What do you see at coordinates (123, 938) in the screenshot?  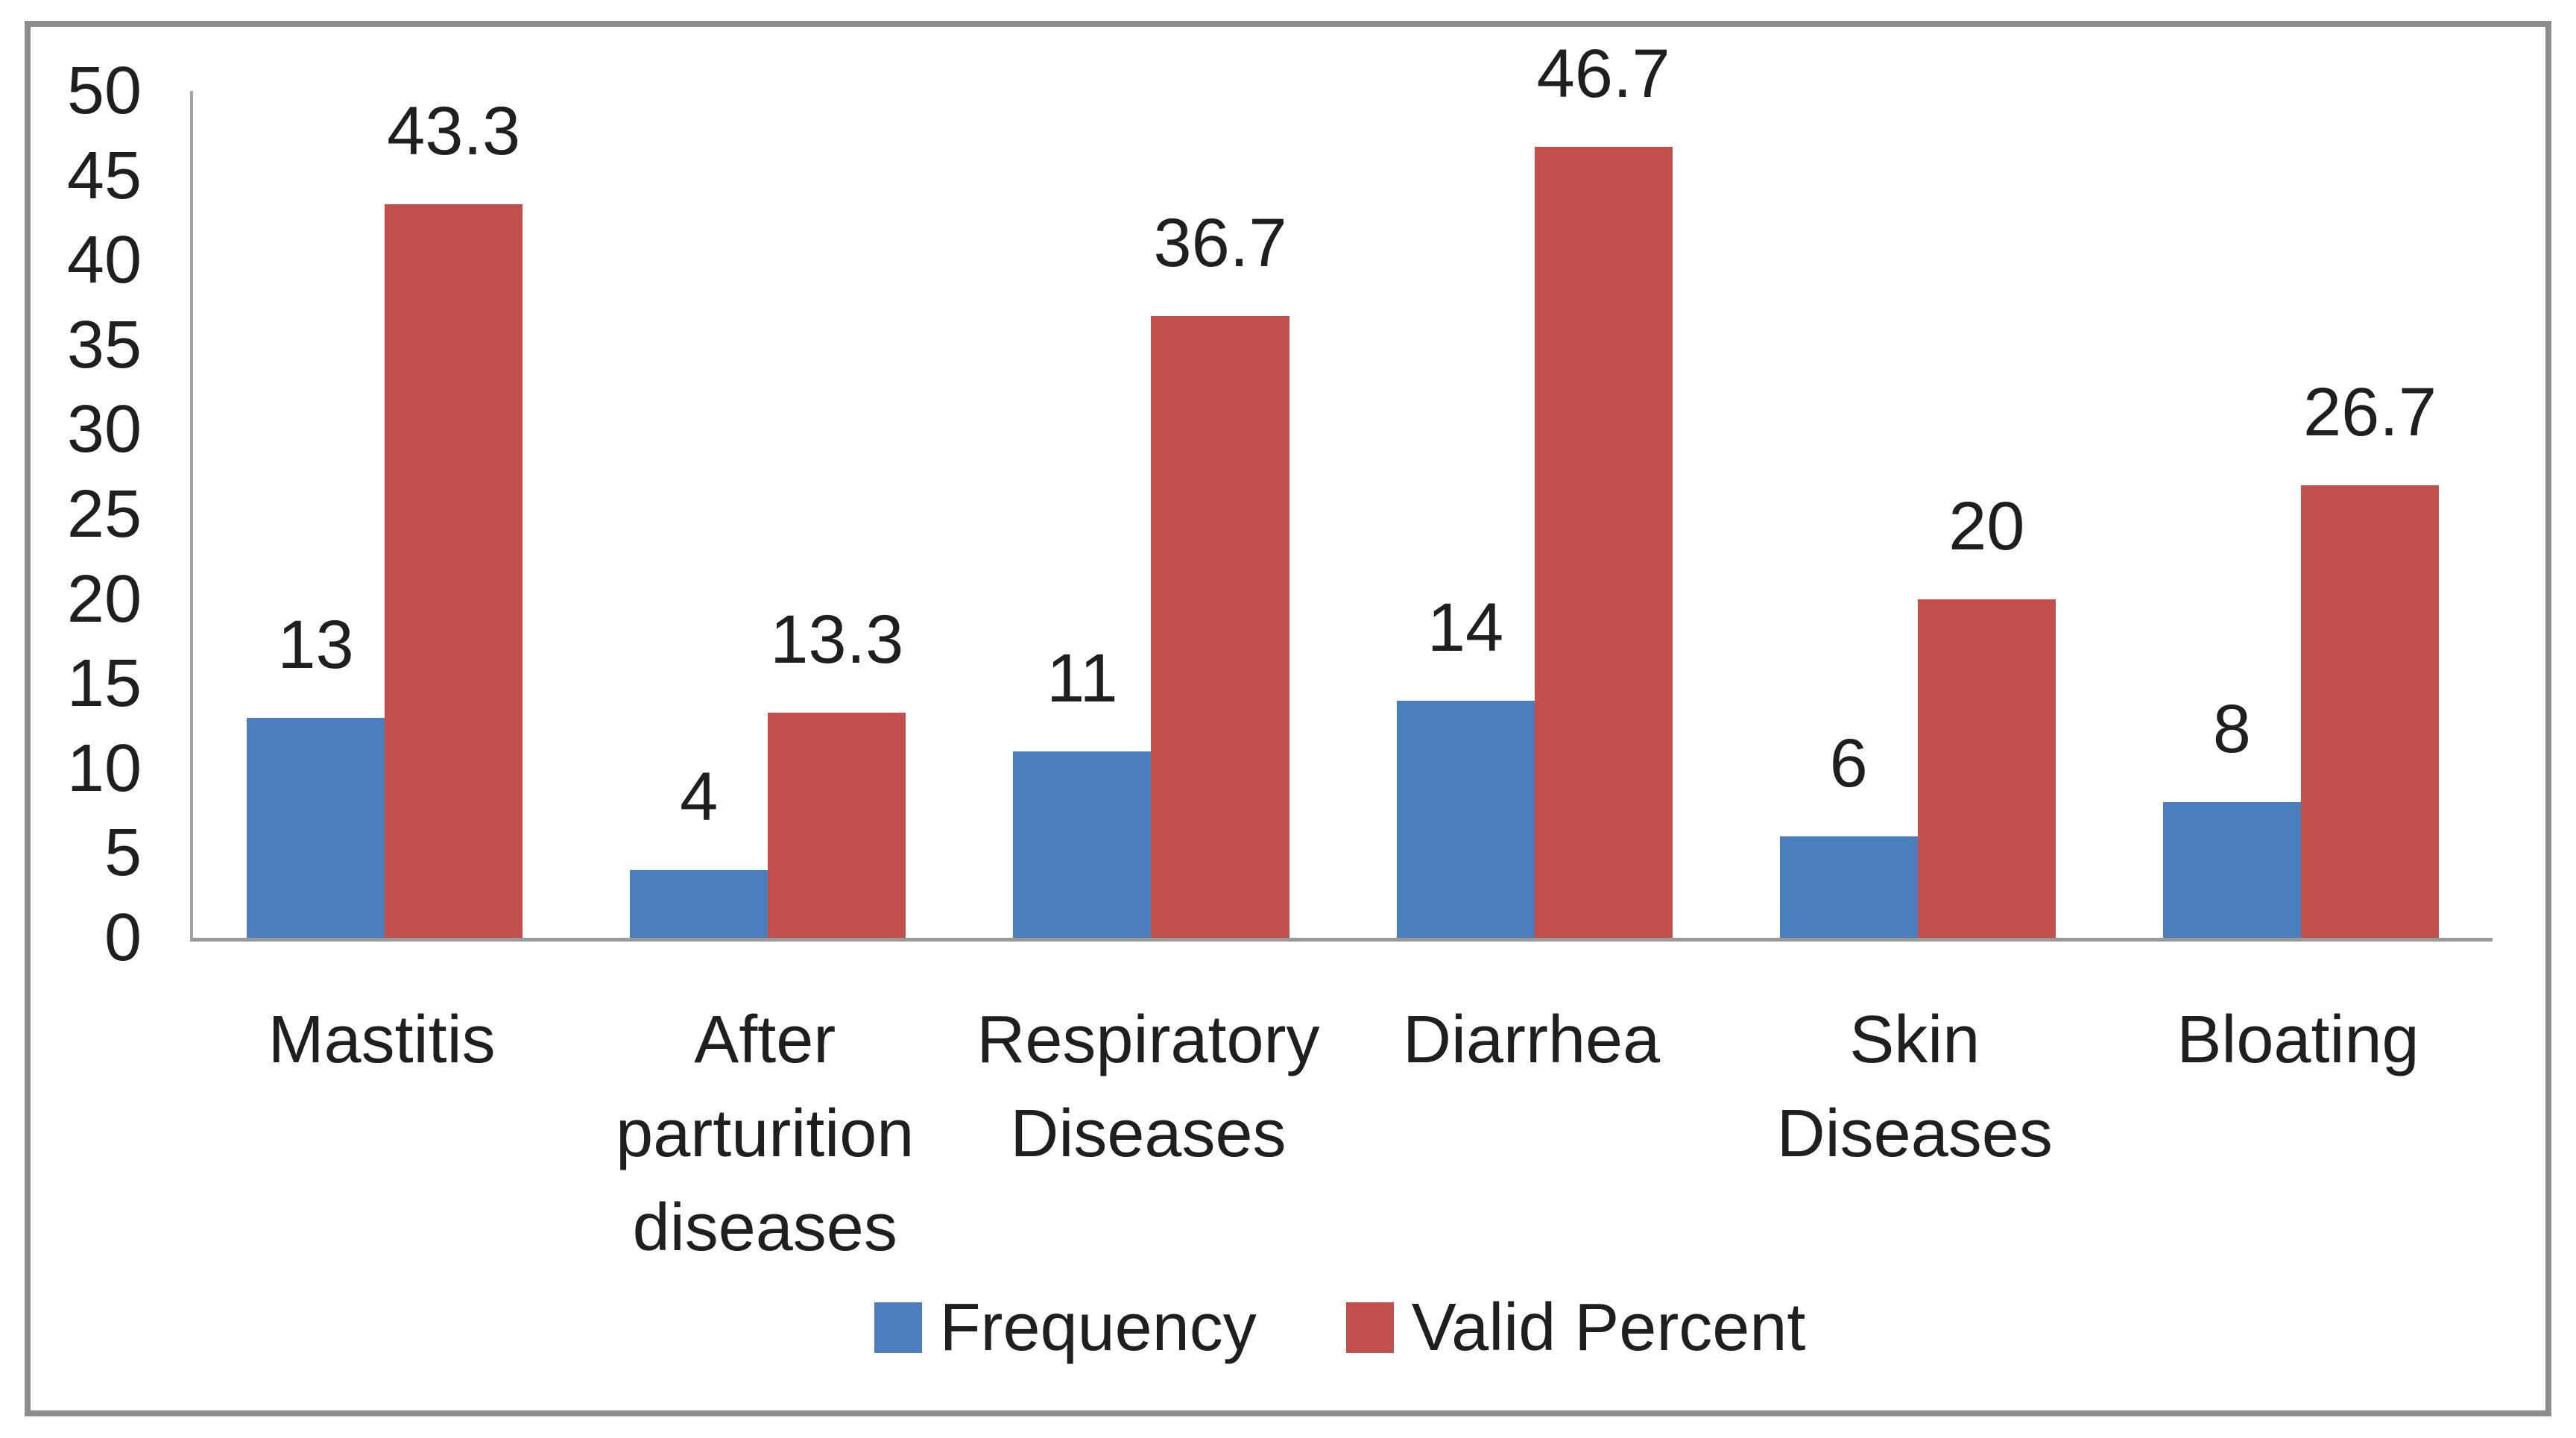 I see `y-tick-label: 0` at bounding box center [123, 938].